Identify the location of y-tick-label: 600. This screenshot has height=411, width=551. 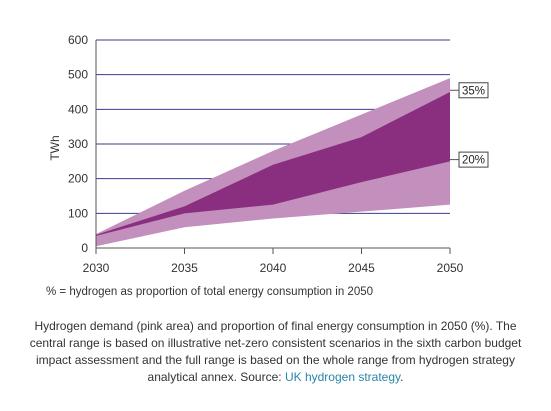
(78, 40).